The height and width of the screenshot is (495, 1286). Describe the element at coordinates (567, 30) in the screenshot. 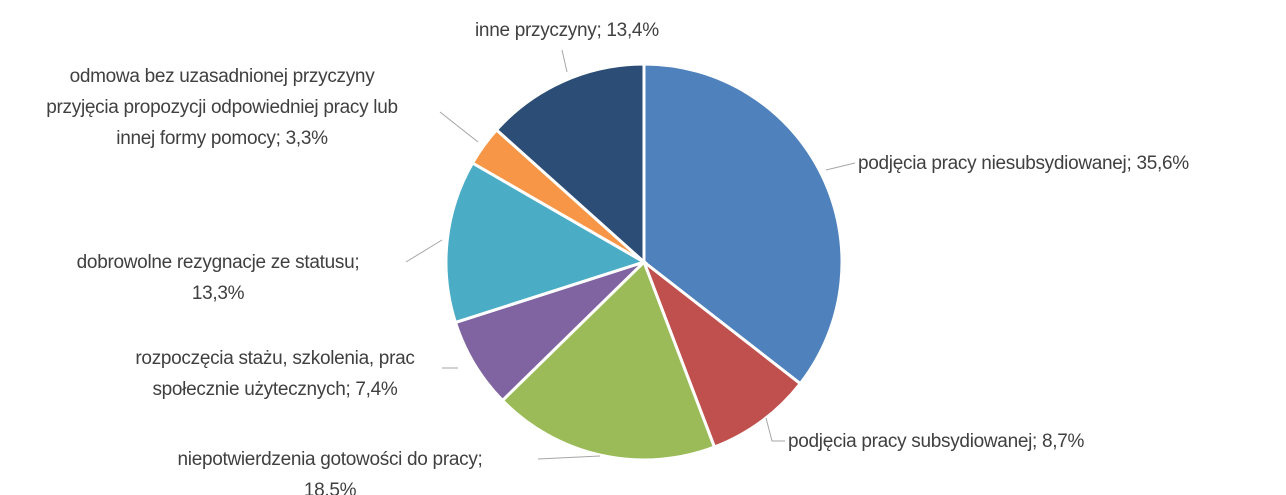

I see `data-label: inne przyczyny; 13,4%` at that location.